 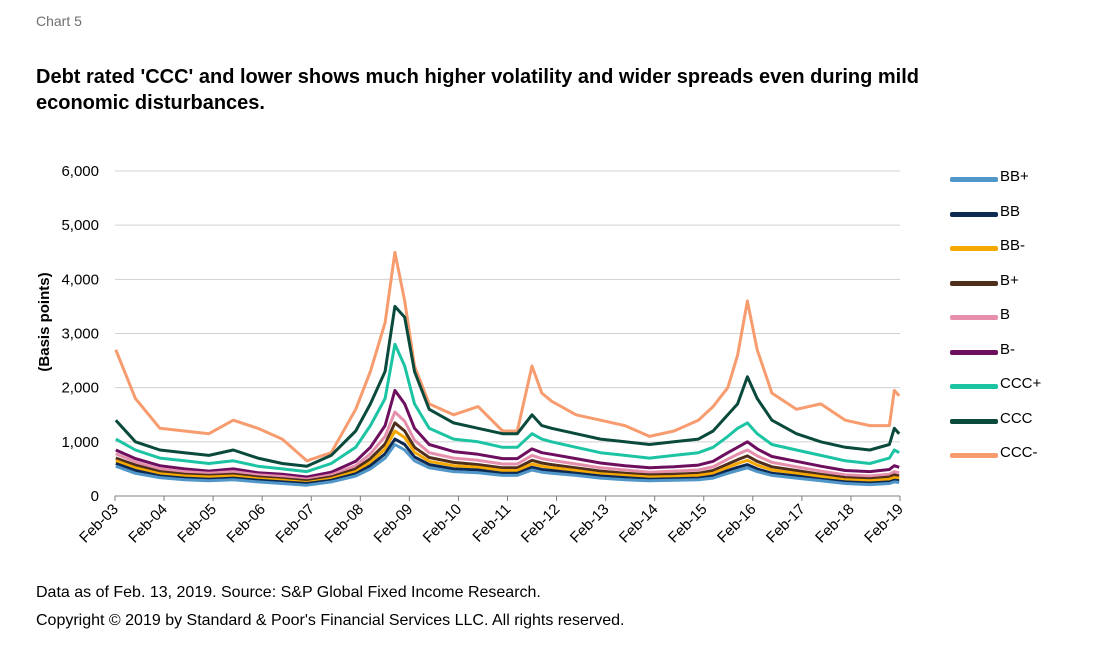 I want to click on y-tick-label: 0, so click(x=95, y=496).